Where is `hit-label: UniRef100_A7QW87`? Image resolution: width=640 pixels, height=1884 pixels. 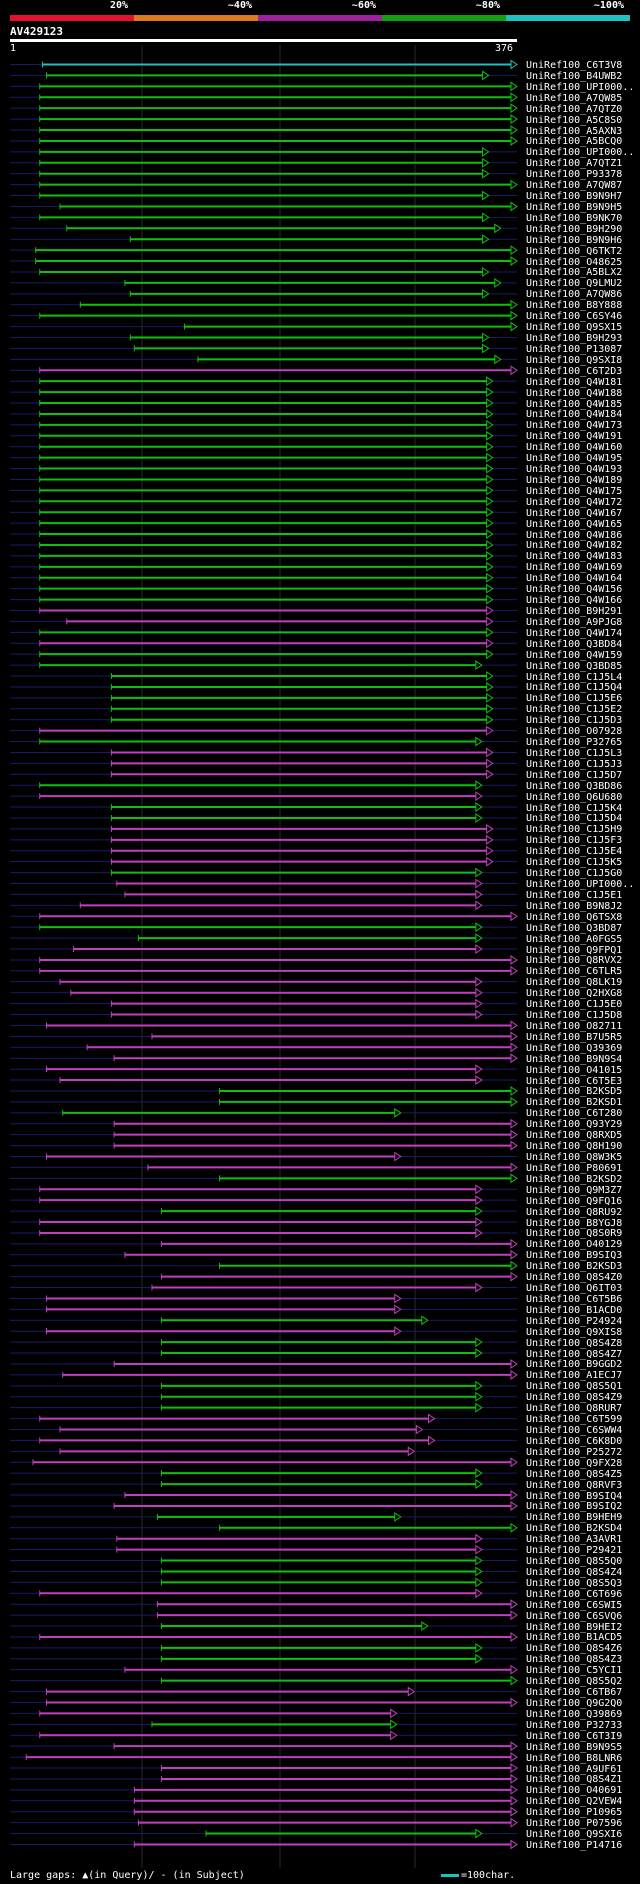
hit-label: UniRef100_A7QW87 is located at coordinates (574, 186).